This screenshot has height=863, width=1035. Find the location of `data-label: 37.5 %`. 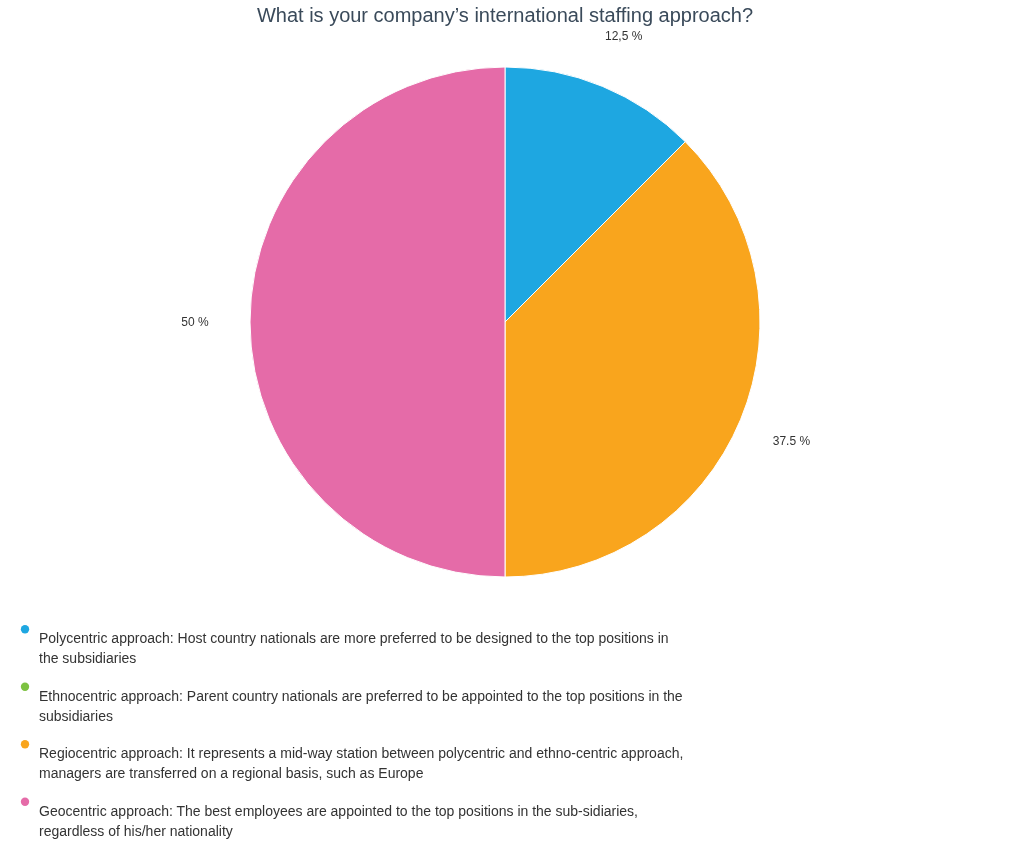

data-label: 37.5 % is located at coordinates (791, 440).